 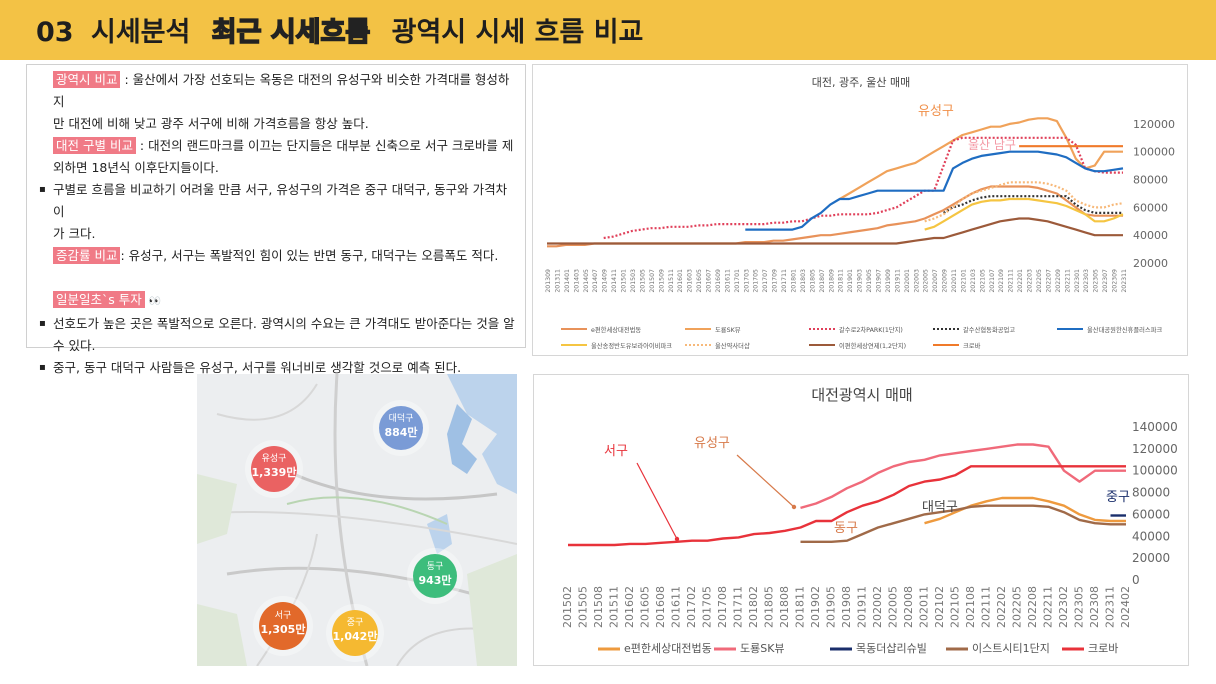 I want to click on x-tick-label: 201409, so click(x=605, y=281).